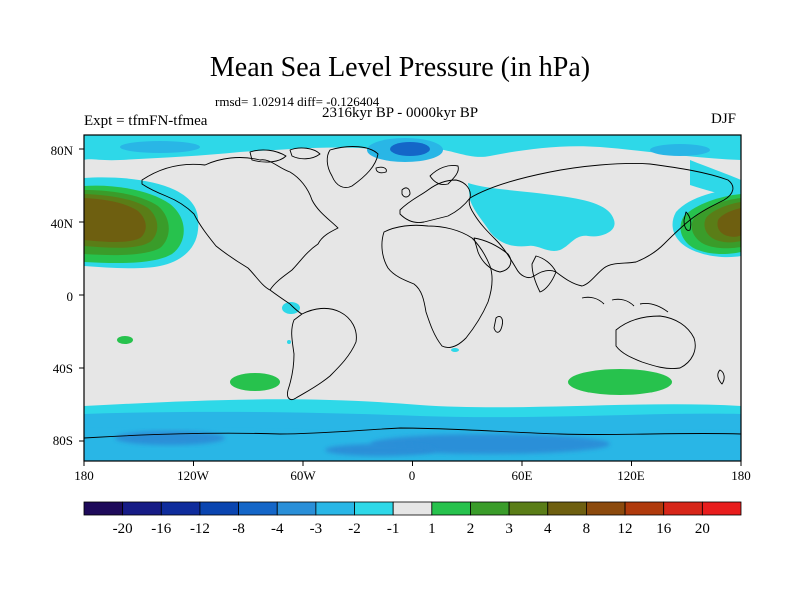 The height and width of the screenshot is (600, 800). Describe the element at coordinates (625, 529) in the screenshot. I see `colorbar-label-13: 12` at that location.